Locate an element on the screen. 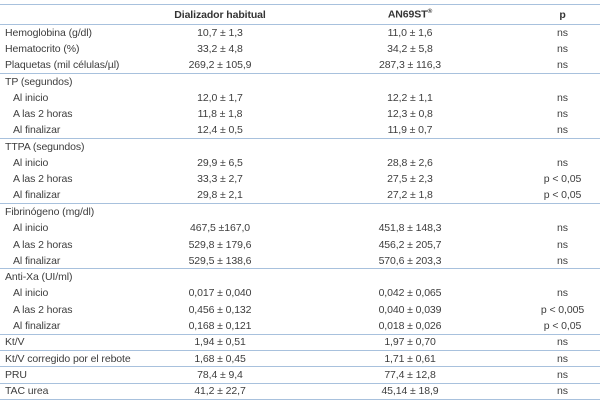  value-an69st: 1,97 ± 0,70 is located at coordinates (410, 342).